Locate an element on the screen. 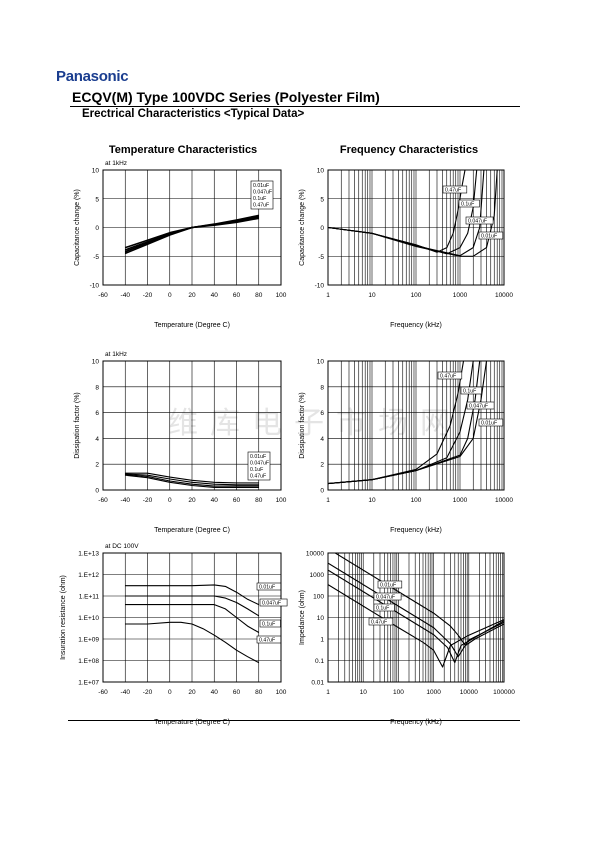 This screenshot has height=842, width=595. x-axis-label: Temperature (Degree C) is located at coordinates (192, 722).